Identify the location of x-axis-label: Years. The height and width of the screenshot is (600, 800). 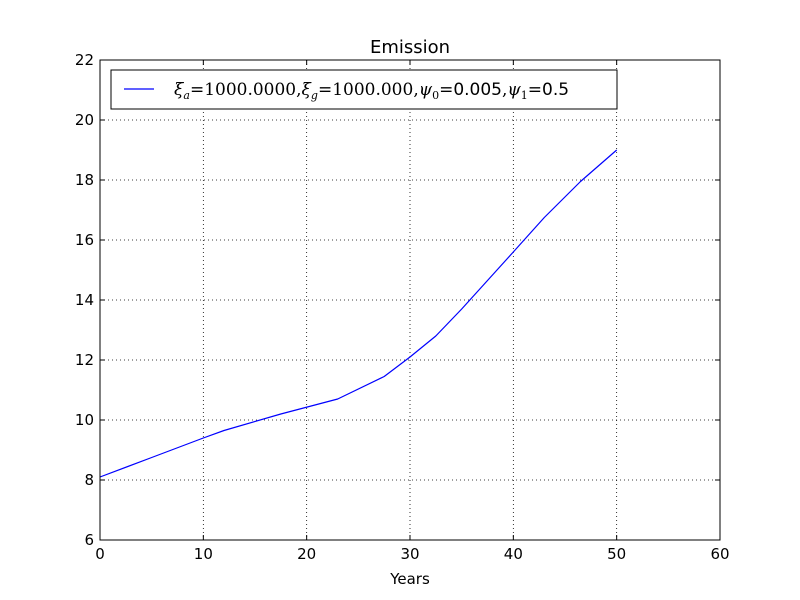
(409, 579).